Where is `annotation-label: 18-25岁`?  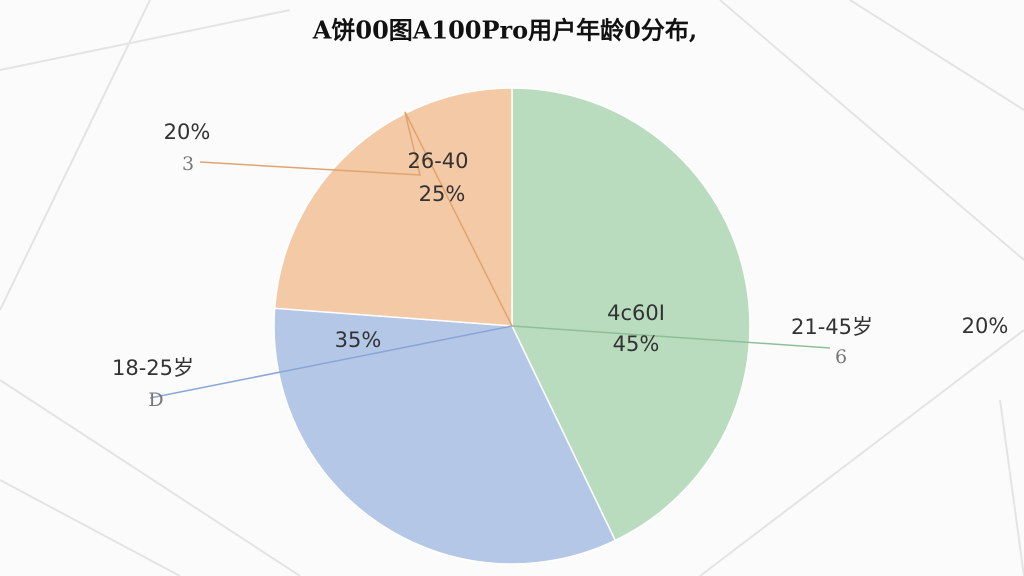
annotation-label: 18-25岁 is located at coordinates (153, 368).